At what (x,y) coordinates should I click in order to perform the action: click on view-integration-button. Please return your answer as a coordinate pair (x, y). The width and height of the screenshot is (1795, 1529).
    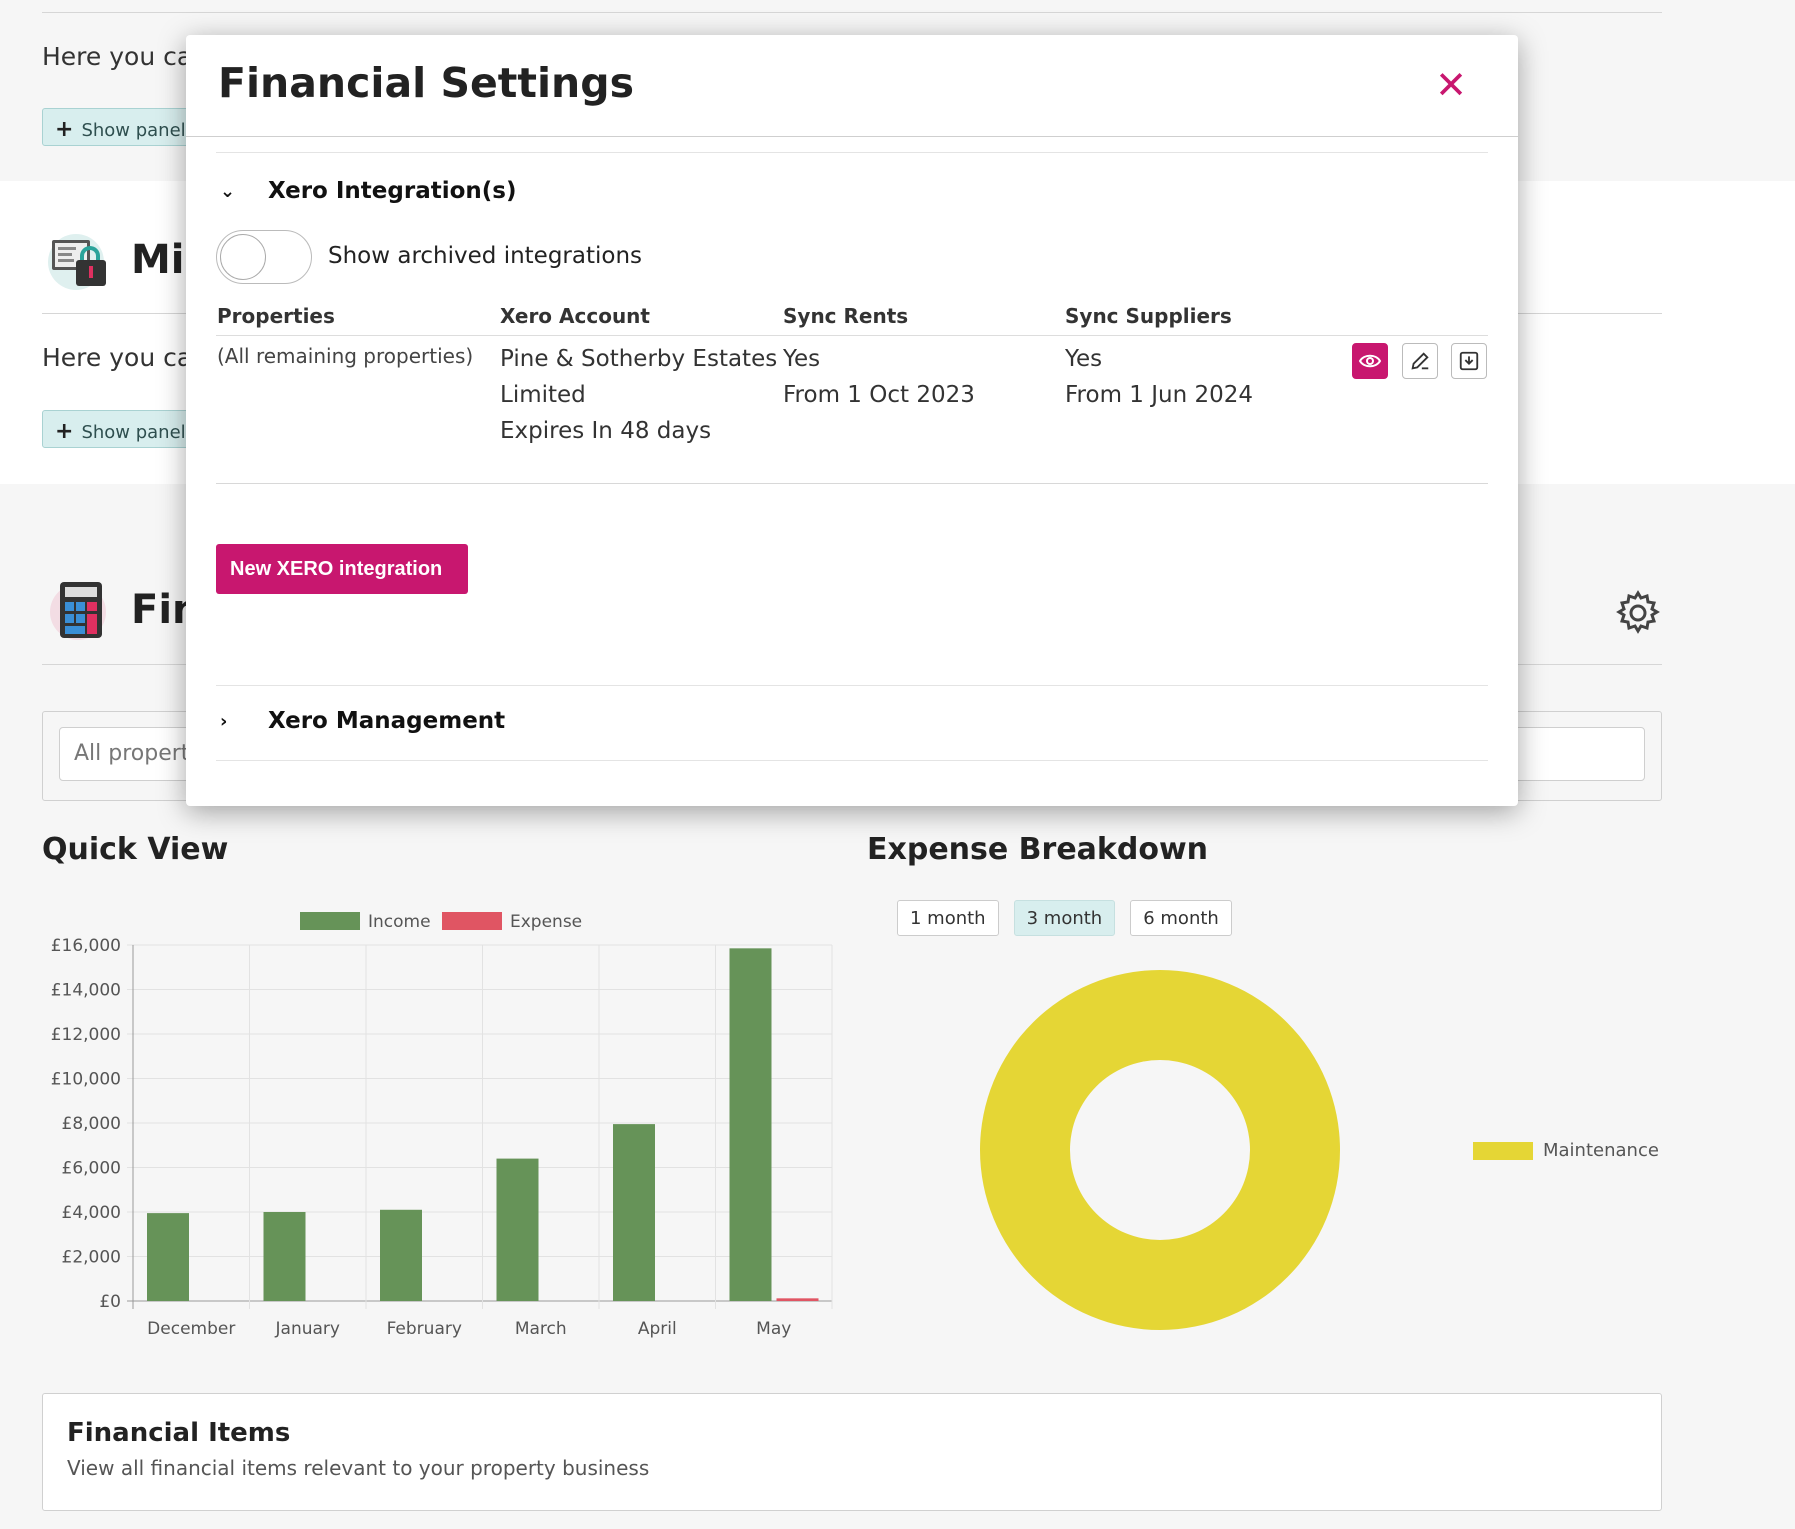
    Looking at the image, I should click on (1370, 361).